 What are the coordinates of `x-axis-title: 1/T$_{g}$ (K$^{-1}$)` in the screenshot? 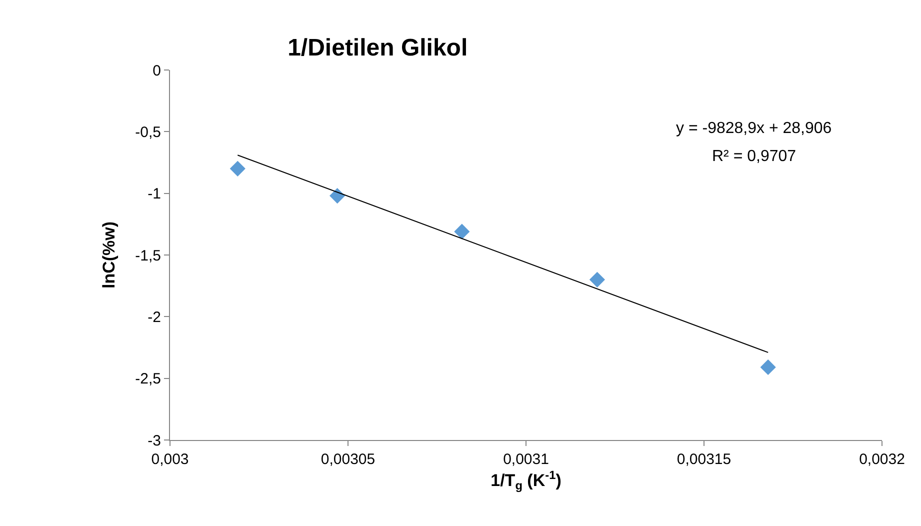 It's located at (526, 480).